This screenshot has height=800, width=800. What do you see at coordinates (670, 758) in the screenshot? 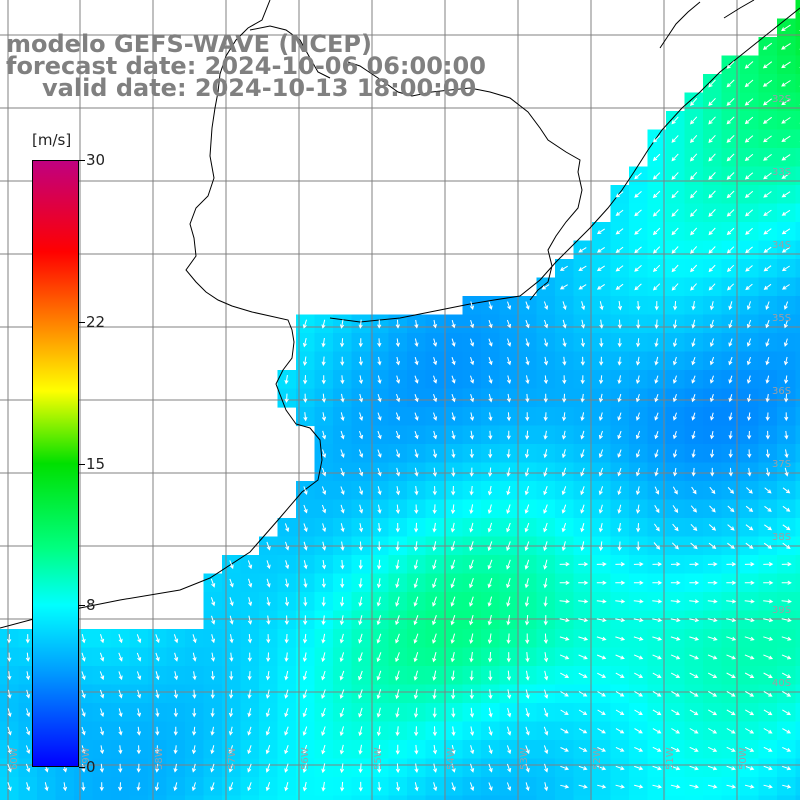
I see `longitude-label: 51W` at bounding box center [670, 758].